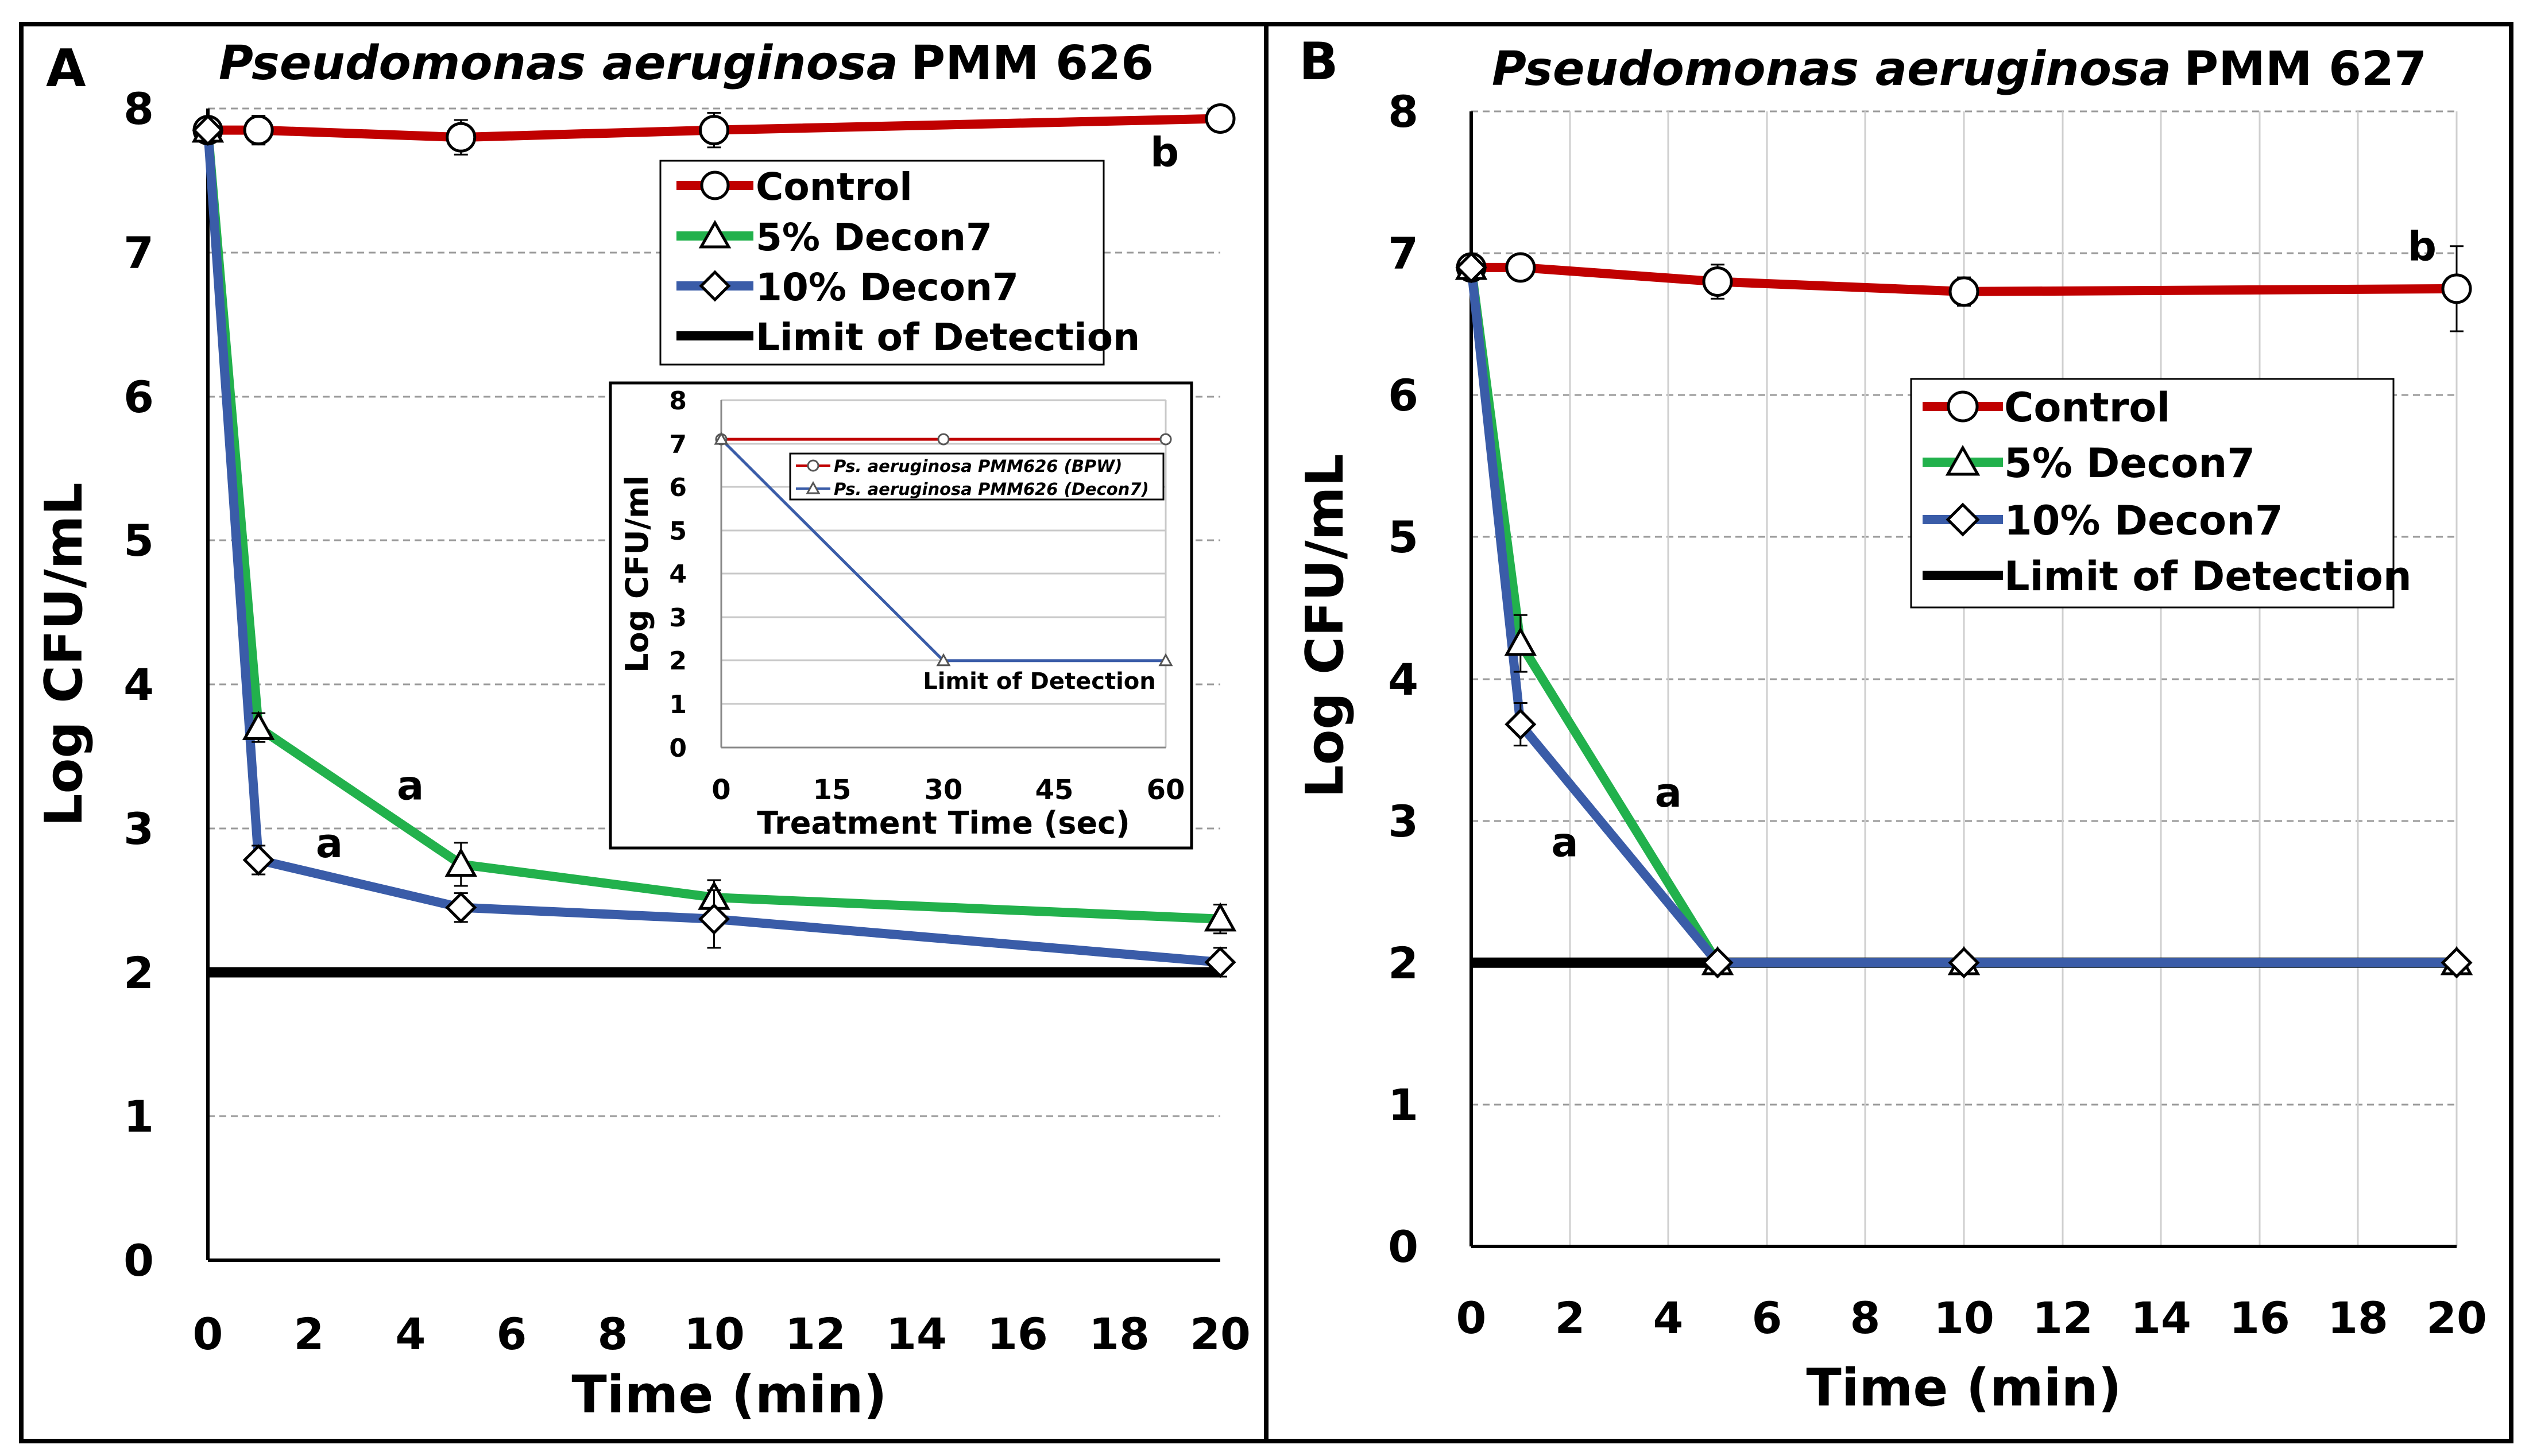  Describe the element at coordinates (139, 540) in the screenshot. I see `panel-a-ytick-5: 5` at that location.